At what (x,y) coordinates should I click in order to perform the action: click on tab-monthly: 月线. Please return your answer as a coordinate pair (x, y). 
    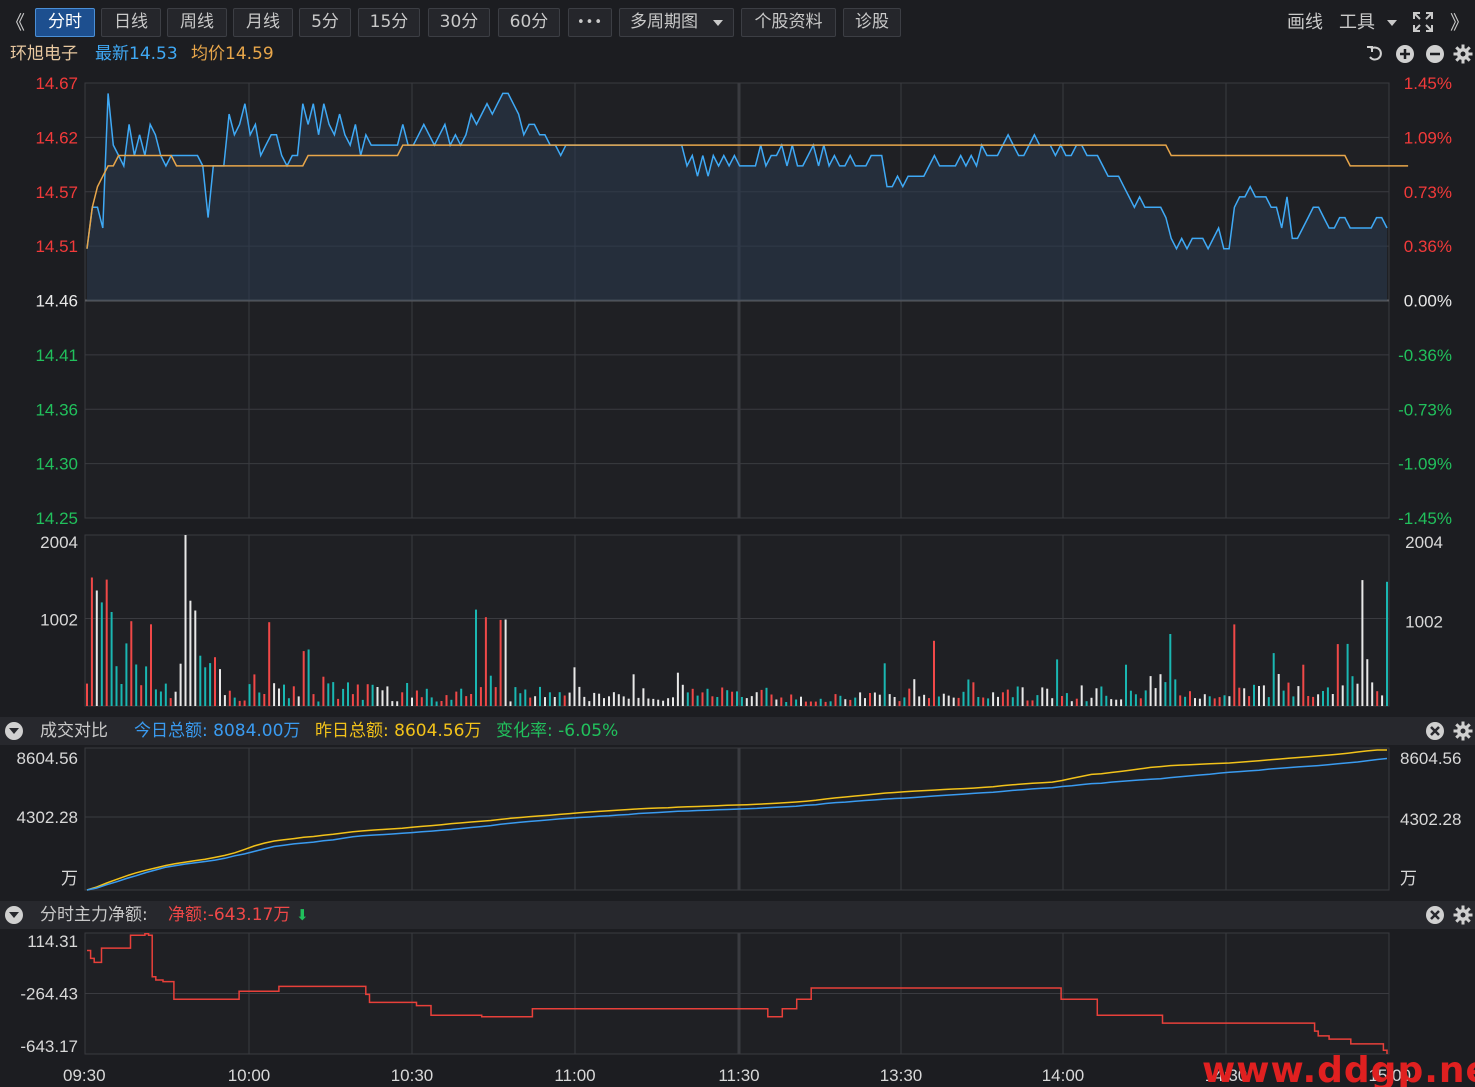
    Looking at the image, I should click on (263, 22).